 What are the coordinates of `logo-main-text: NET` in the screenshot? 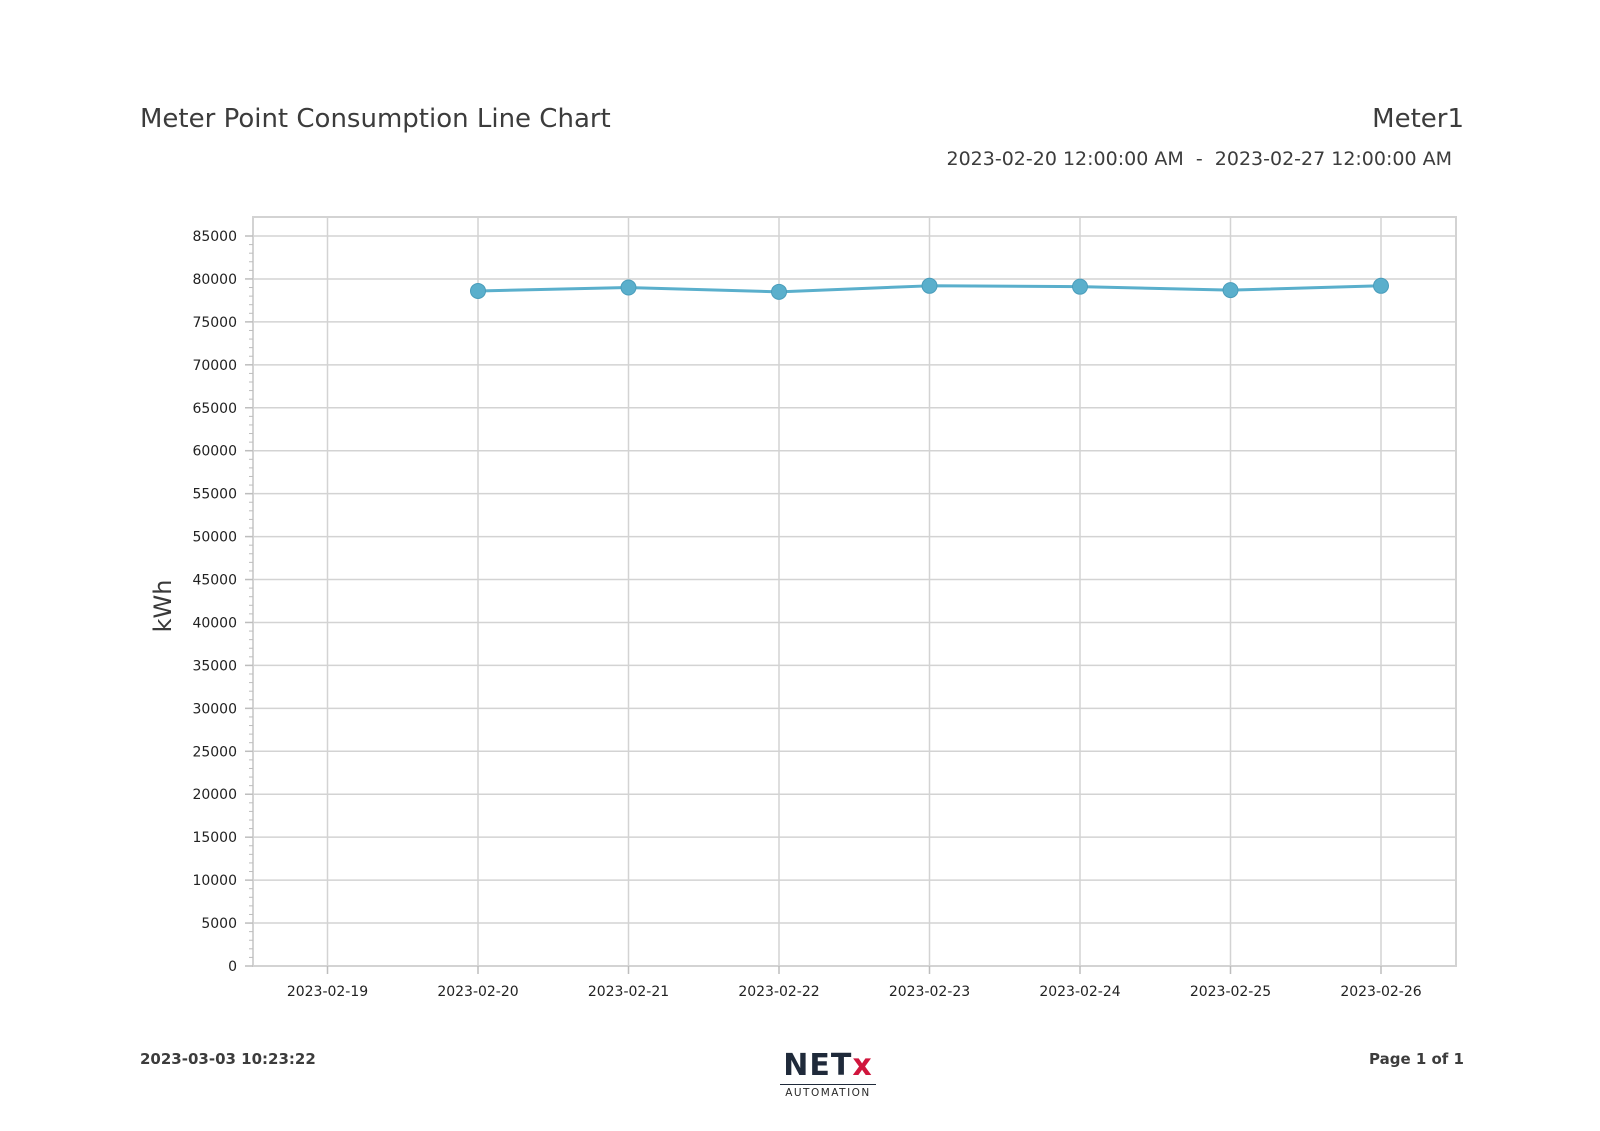 It's located at (818, 1065).